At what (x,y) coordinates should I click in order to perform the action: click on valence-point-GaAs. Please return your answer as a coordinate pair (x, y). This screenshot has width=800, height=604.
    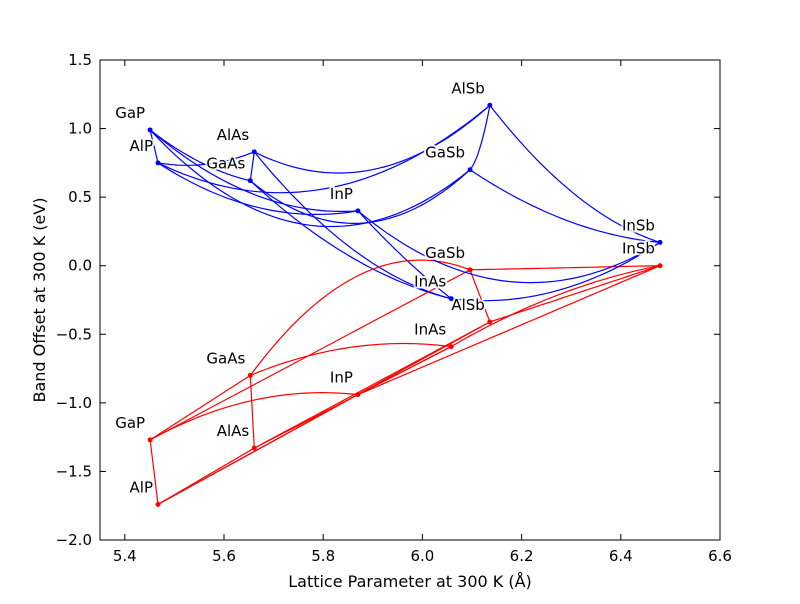
    Looking at the image, I should click on (250, 375).